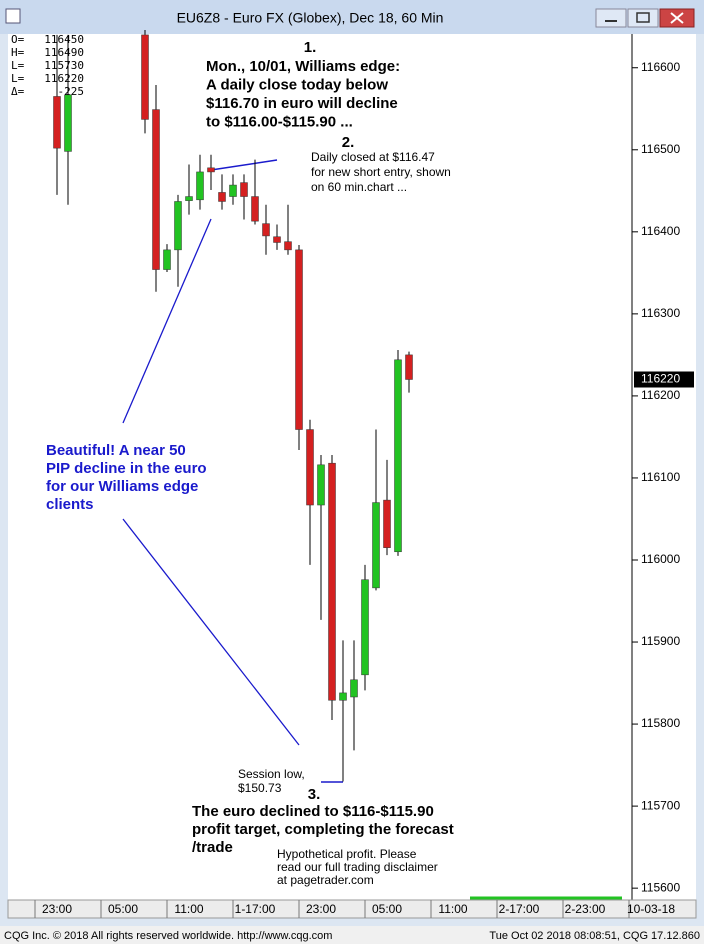 Image resolution: width=704 pixels, height=944 pixels. I want to click on y-tick-label: 116400, so click(660, 231).